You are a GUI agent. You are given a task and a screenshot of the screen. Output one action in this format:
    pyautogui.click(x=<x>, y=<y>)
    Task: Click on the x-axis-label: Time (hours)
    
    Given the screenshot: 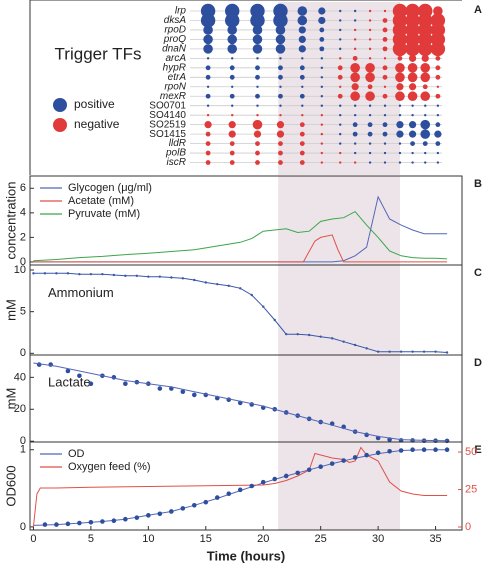 What is the action you would take?
    pyautogui.click(x=246, y=555)
    